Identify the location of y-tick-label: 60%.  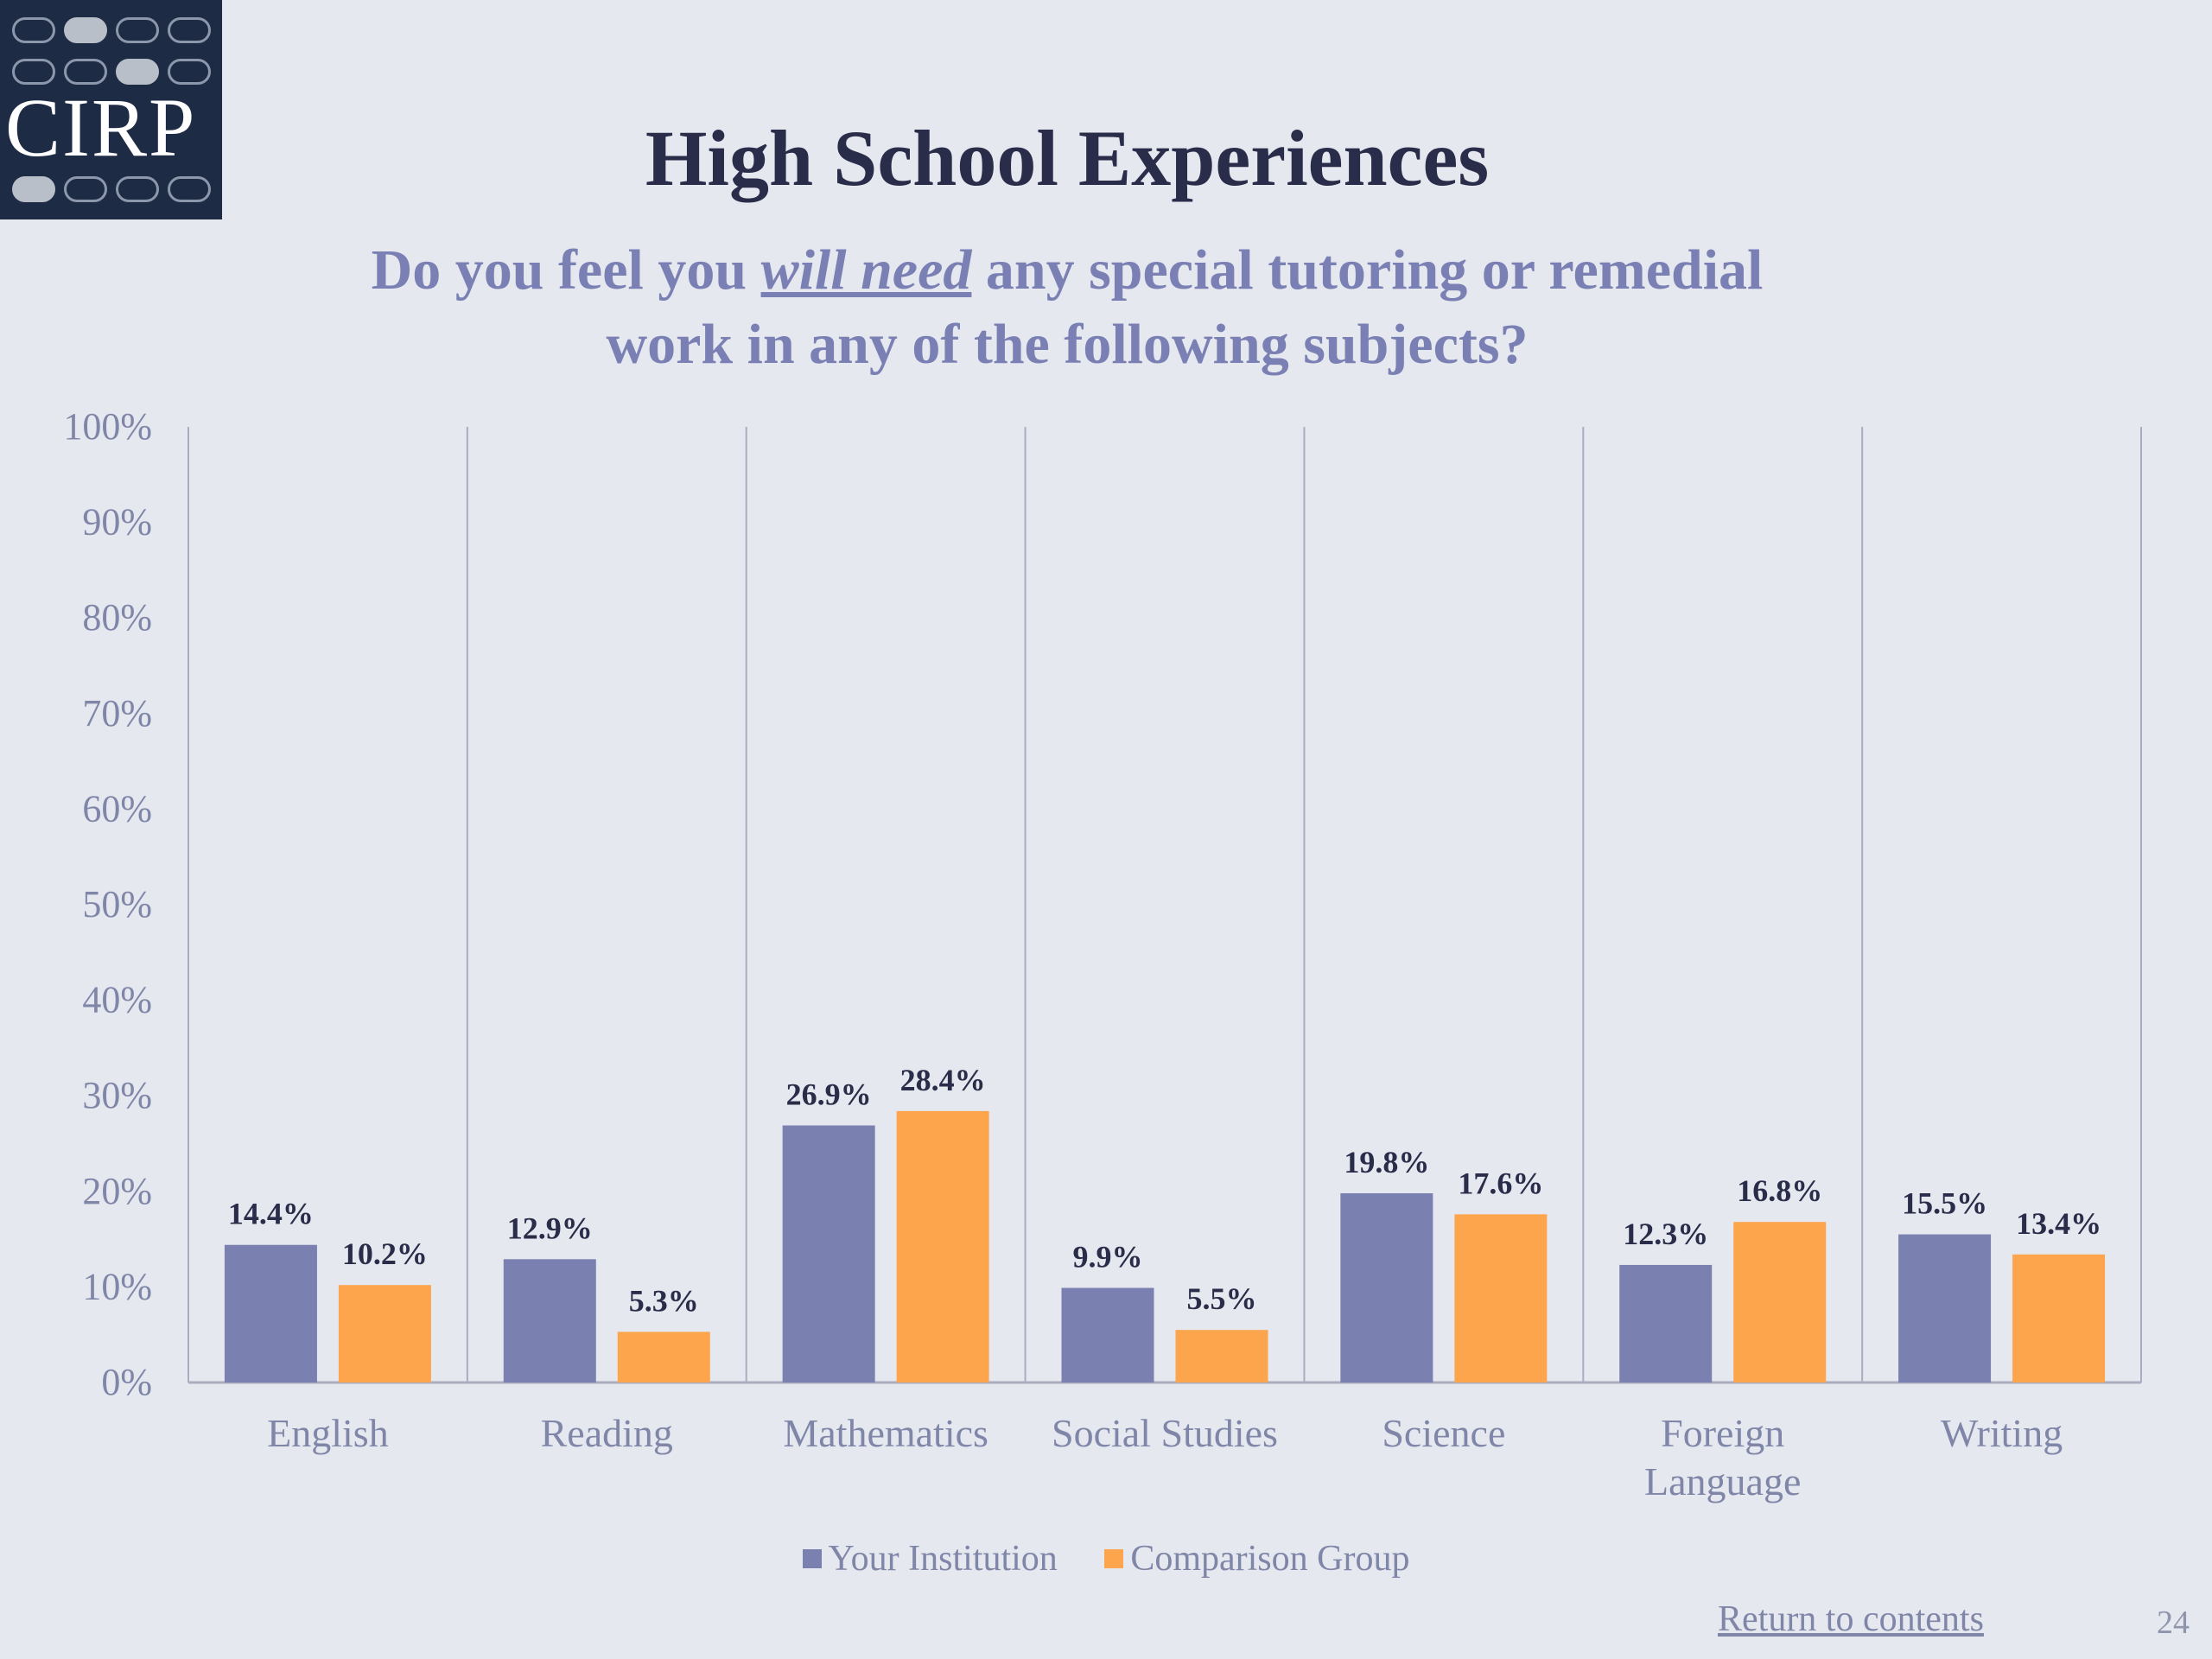
(117, 808).